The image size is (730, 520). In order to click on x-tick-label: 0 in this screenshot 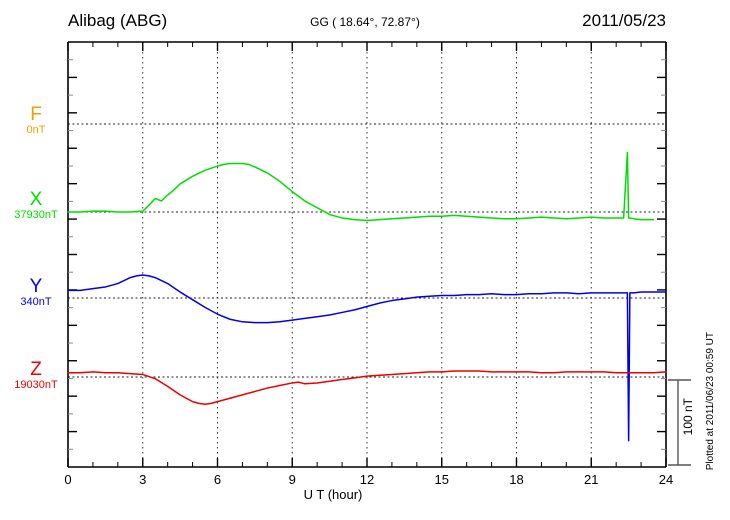, I will do `click(68, 479)`.